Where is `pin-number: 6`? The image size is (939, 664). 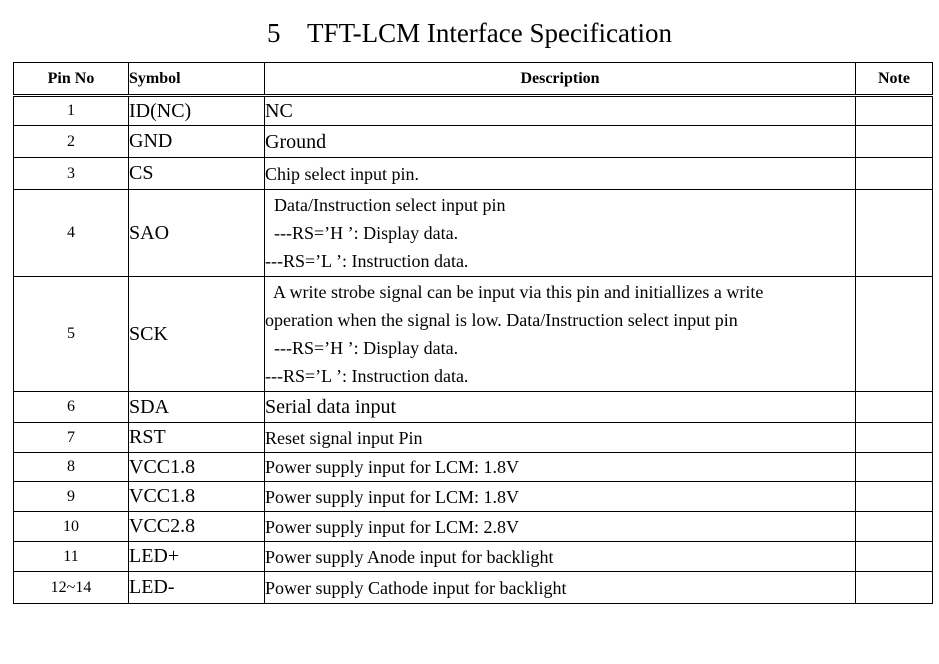 pin-number: 6 is located at coordinates (71, 407).